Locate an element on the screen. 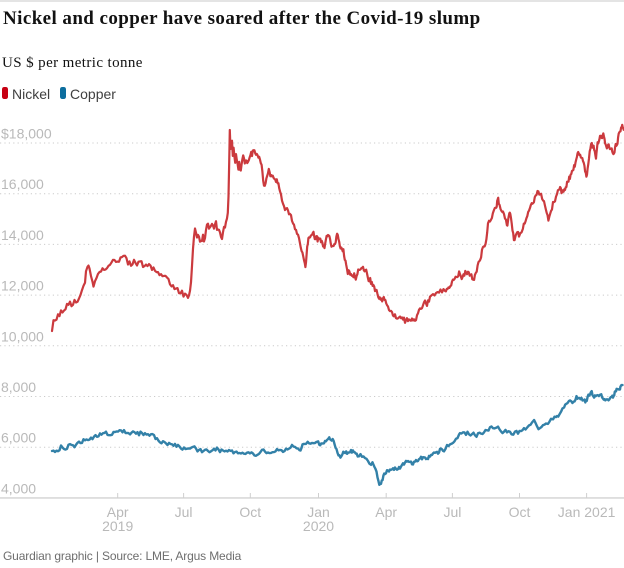  svg-text: 2019 is located at coordinates (117, 526).